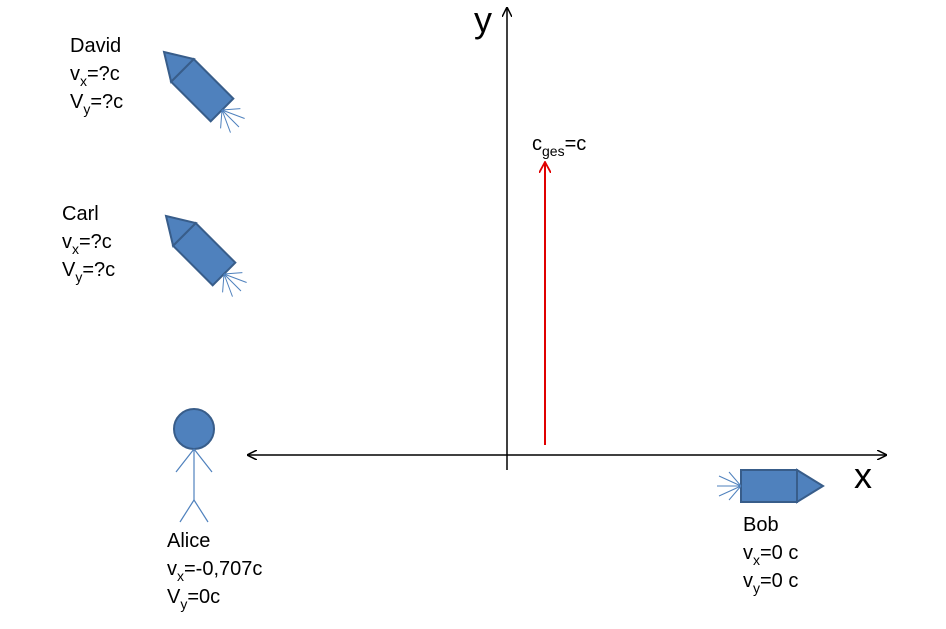 The height and width of the screenshot is (629, 946). I want to click on label-line: vy=0 c, so click(770, 583).